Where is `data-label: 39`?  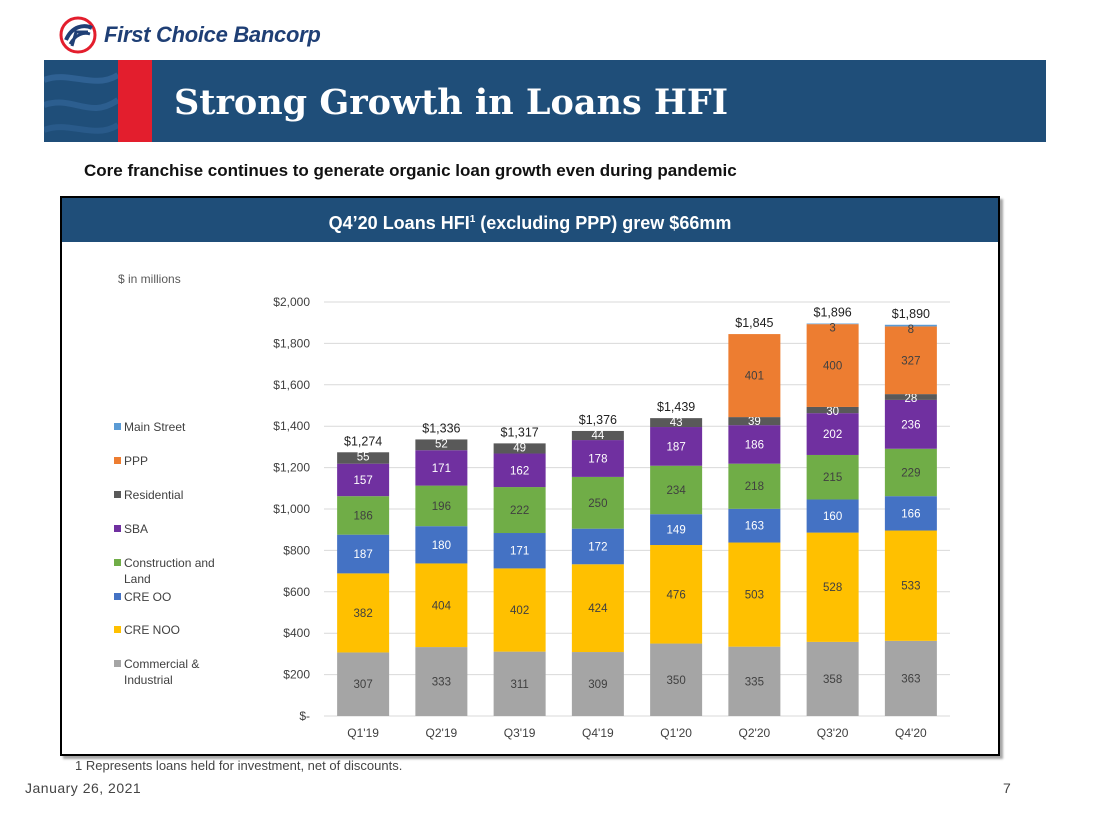 data-label: 39 is located at coordinates (754, 422).